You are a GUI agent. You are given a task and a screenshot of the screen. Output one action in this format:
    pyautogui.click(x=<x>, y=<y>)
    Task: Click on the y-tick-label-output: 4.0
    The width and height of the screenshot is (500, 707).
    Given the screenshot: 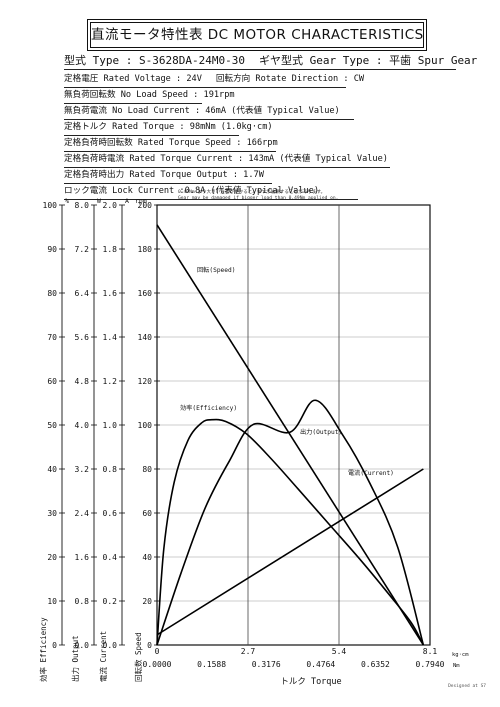 What is the action you would take?
    pyautogui.click(x=82, y=425)
    